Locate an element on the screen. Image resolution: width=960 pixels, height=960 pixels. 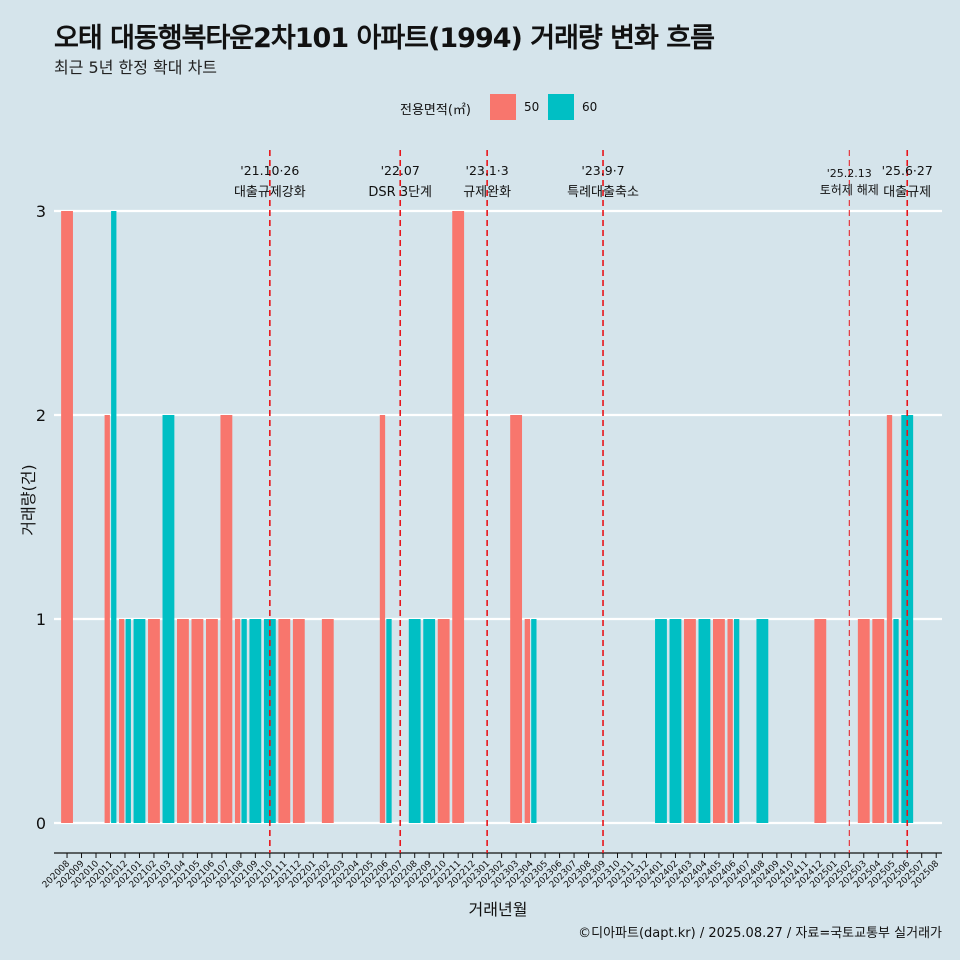
event-date: '25.6·27 is located at coordinates (907, 170).